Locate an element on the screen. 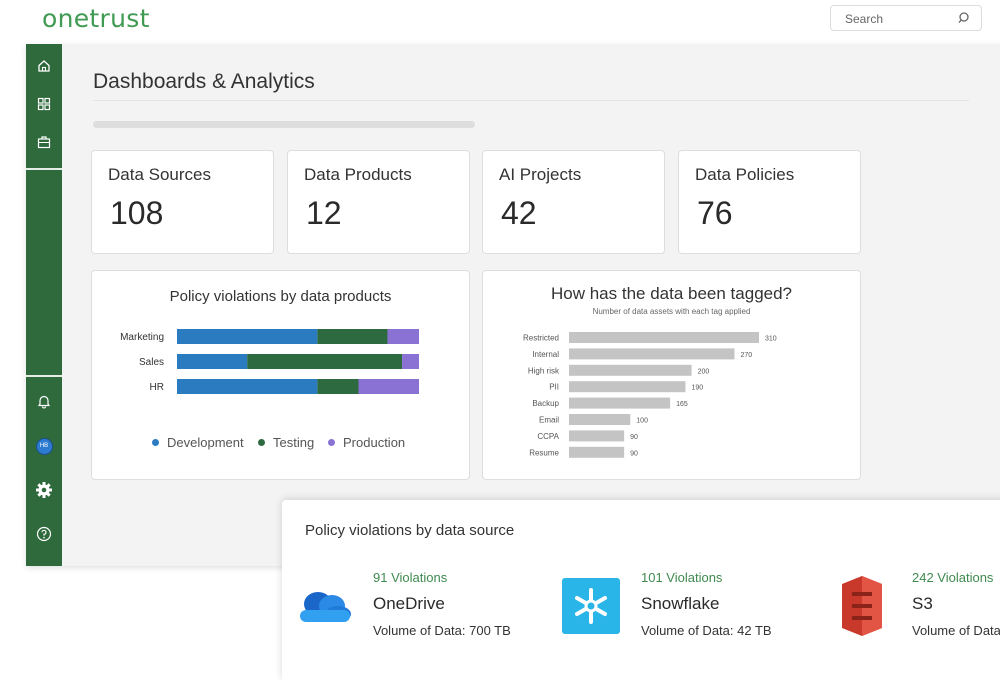 This screenshot has width=1000, height=680. legend-development: Development is located at coordinates (198, 442).